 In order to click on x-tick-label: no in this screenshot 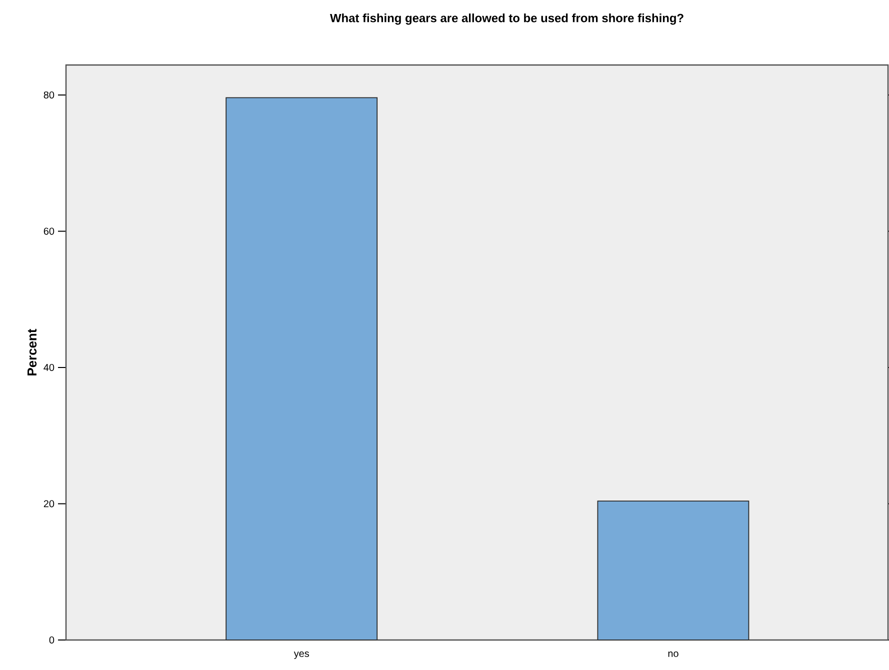, I will do `click(673, 654)`.